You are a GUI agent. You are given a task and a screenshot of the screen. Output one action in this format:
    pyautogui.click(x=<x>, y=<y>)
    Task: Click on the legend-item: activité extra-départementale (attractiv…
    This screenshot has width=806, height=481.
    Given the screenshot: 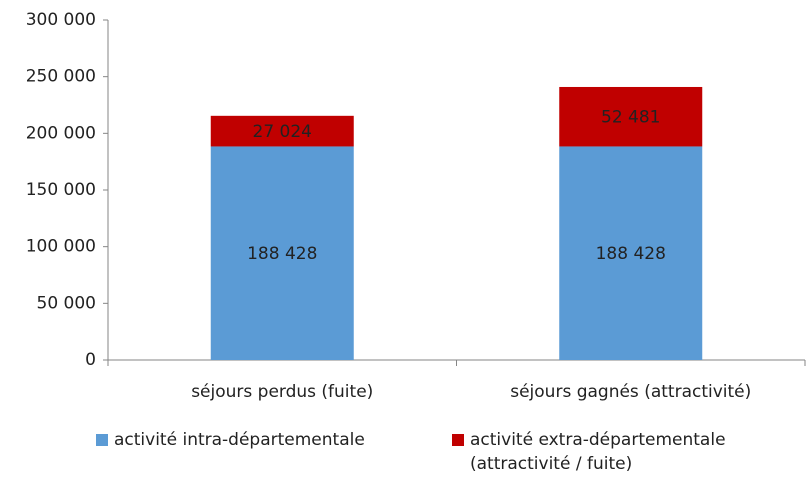 What is the action you would take?
    pyautogui.click(x=616, y=452)
    